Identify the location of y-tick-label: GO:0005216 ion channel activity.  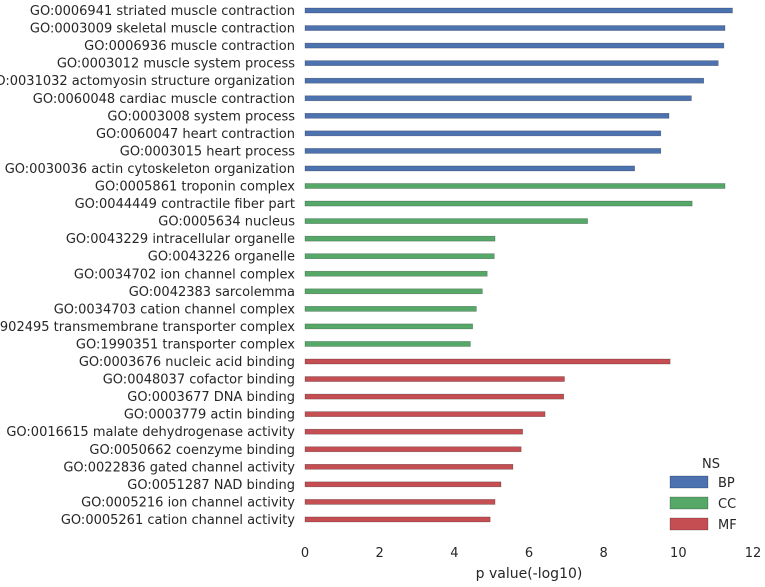
(188, 502).